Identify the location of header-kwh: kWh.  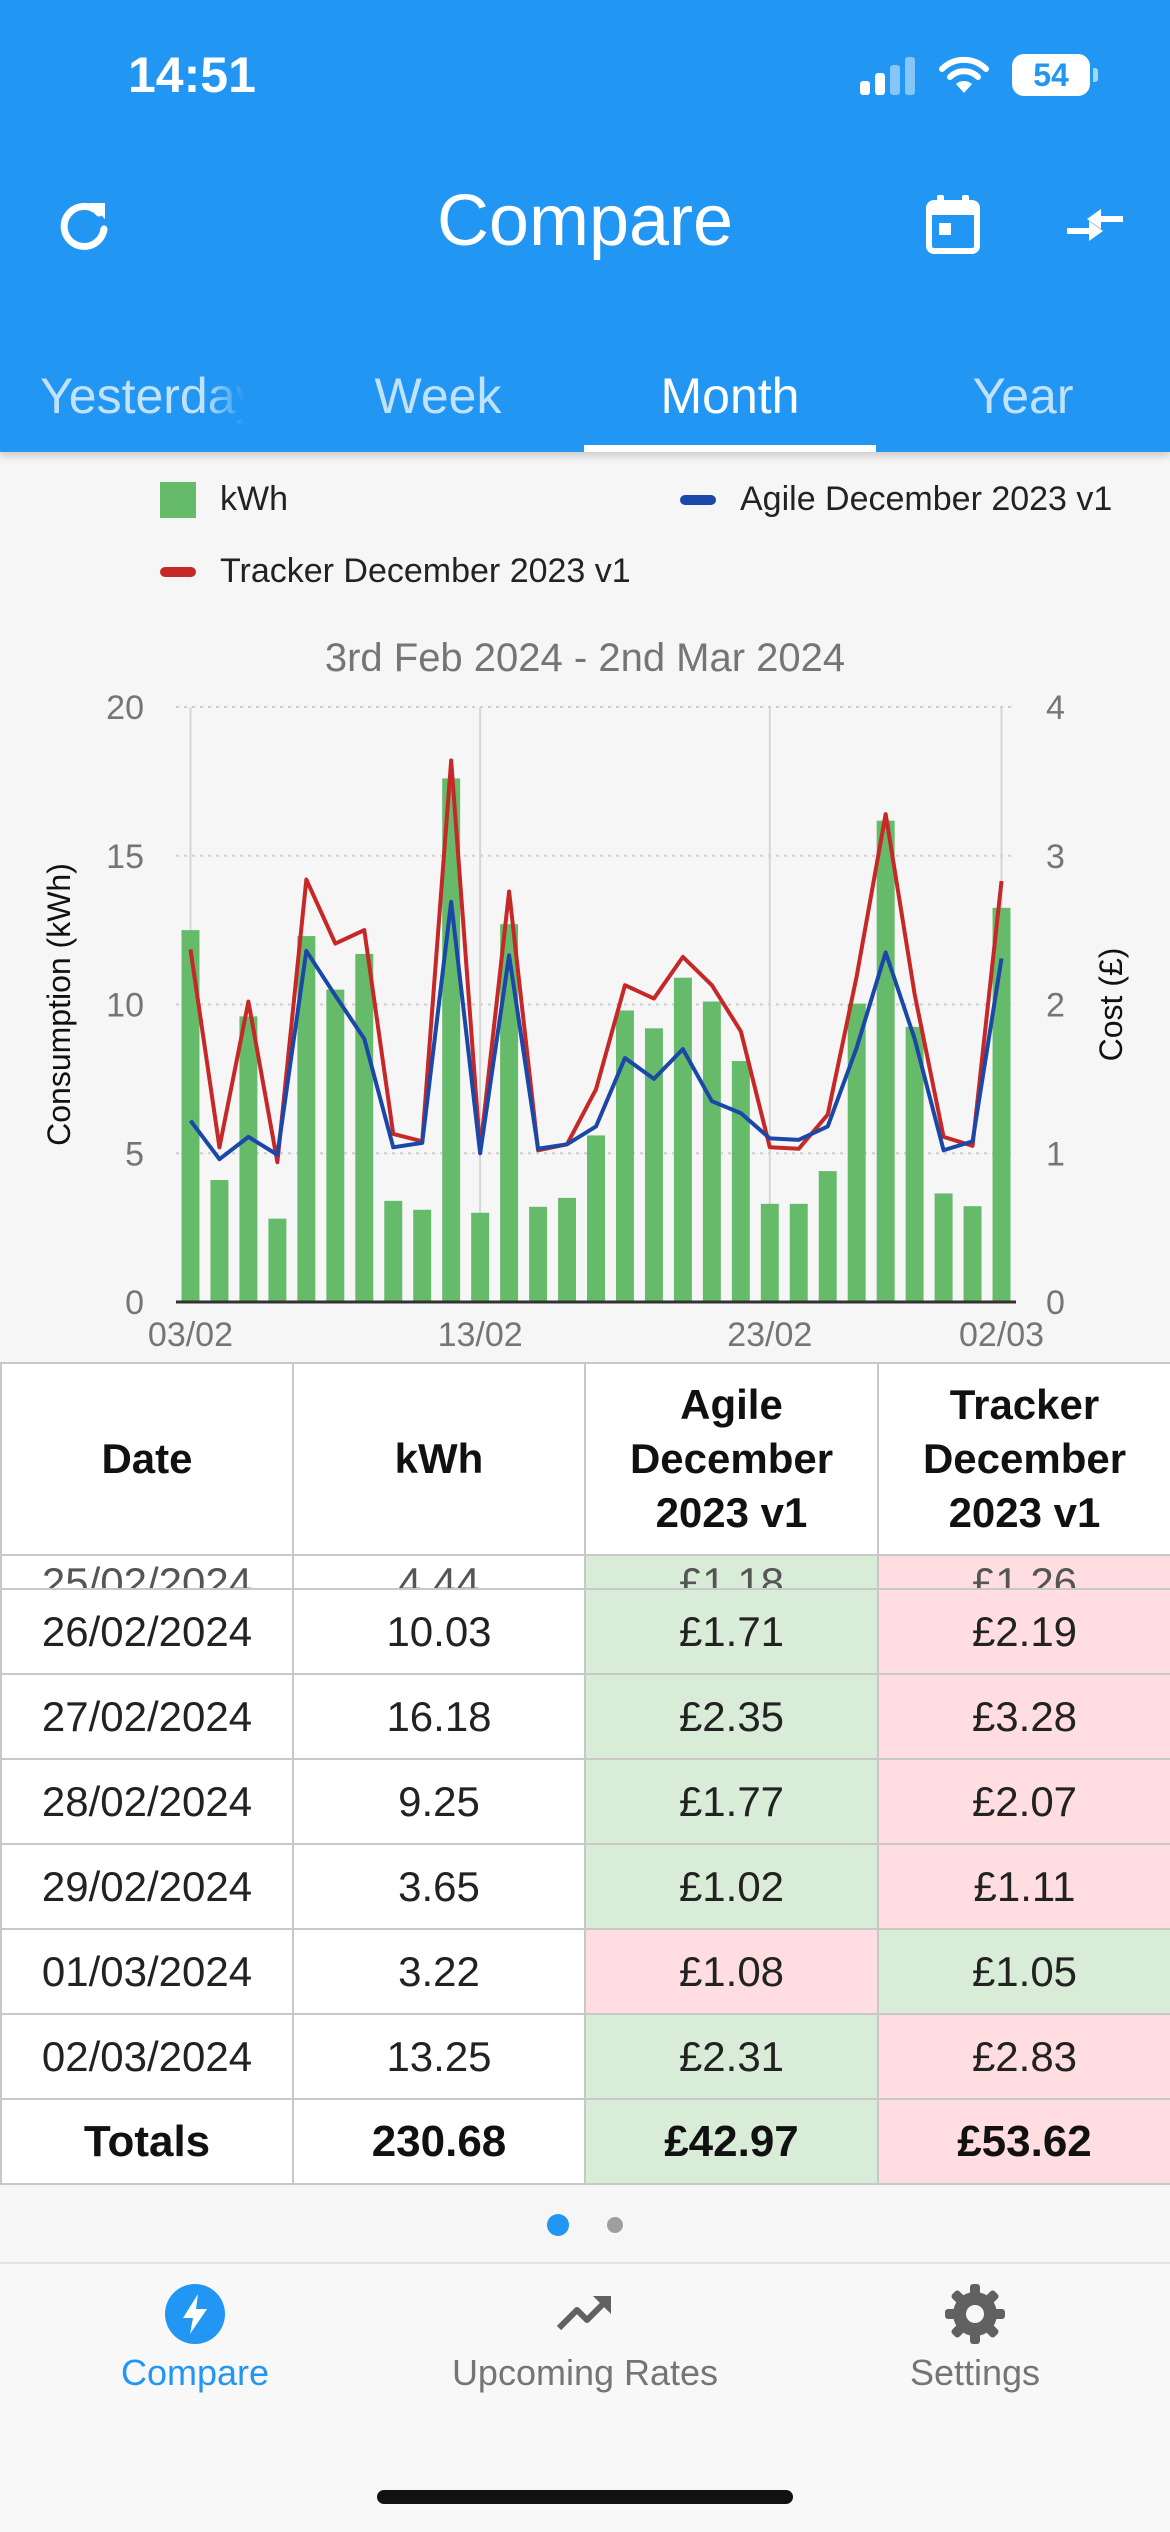
(439, 1459).